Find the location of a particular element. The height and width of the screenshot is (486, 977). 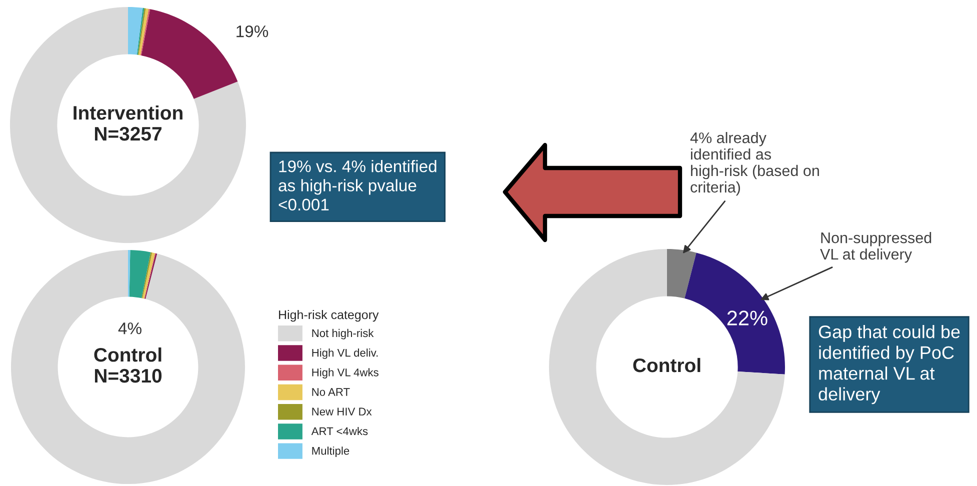

legend-label: Not high-risk is located at coordinates (343, 334).